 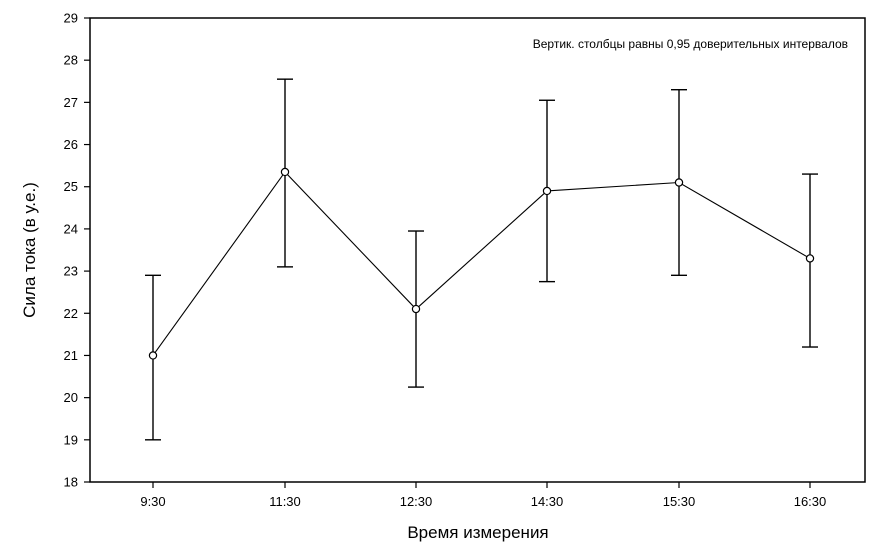 I want to click on x-axis-title: Время измерения, so click(x=477, y=532).